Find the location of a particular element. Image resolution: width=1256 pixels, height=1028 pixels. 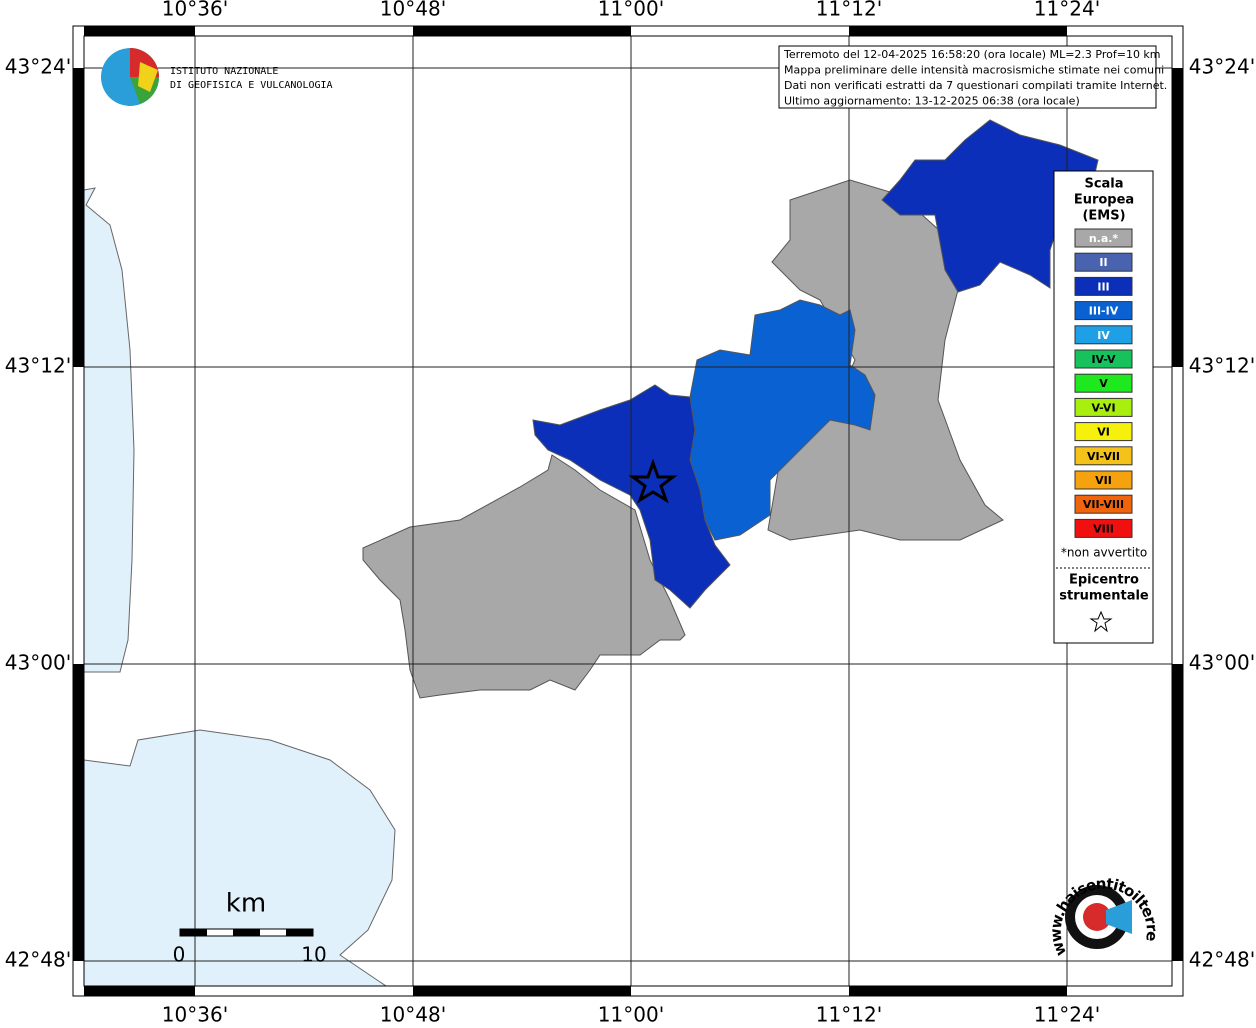

legend-label: VI is located at coordinates (1103, 432).